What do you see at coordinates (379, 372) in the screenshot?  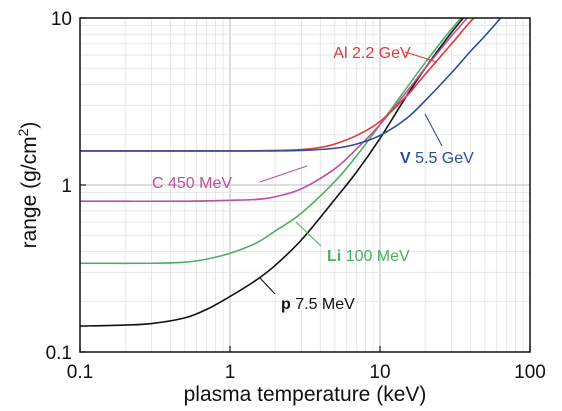 I see `x-tick-label: 10` at bounding box center [379, 372].